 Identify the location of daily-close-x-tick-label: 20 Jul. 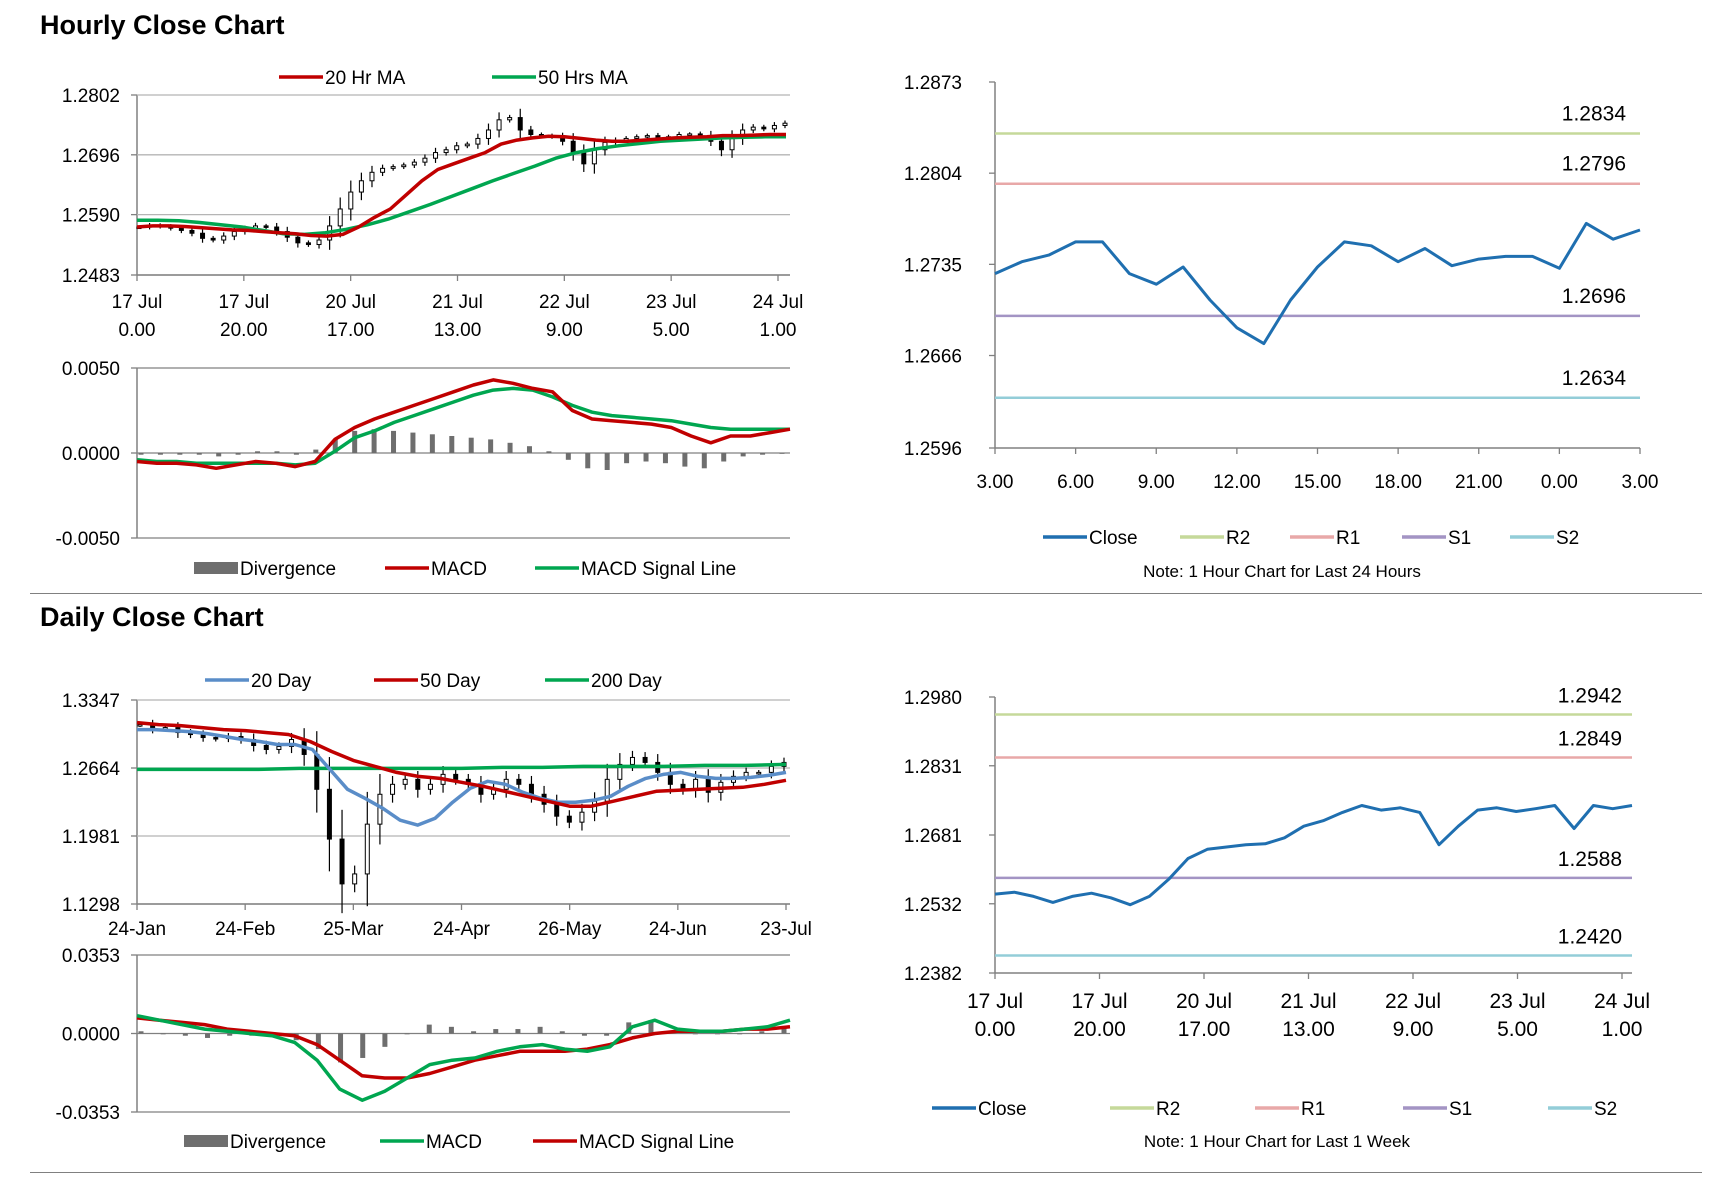
(1204, 1001).